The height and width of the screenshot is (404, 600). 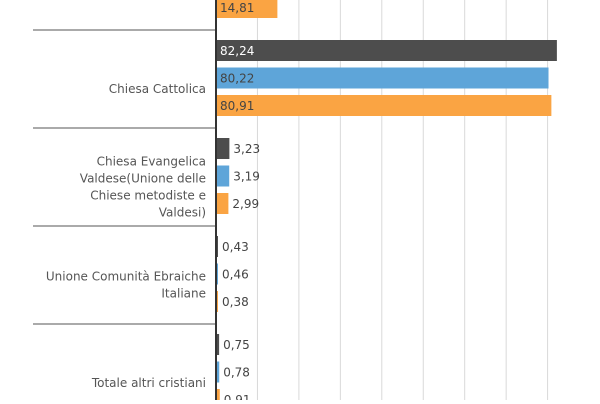 What do you see at coordinates (237, 51) in the screenshot?
I see `data-label: 82,24` at bounding box center [237, 51].